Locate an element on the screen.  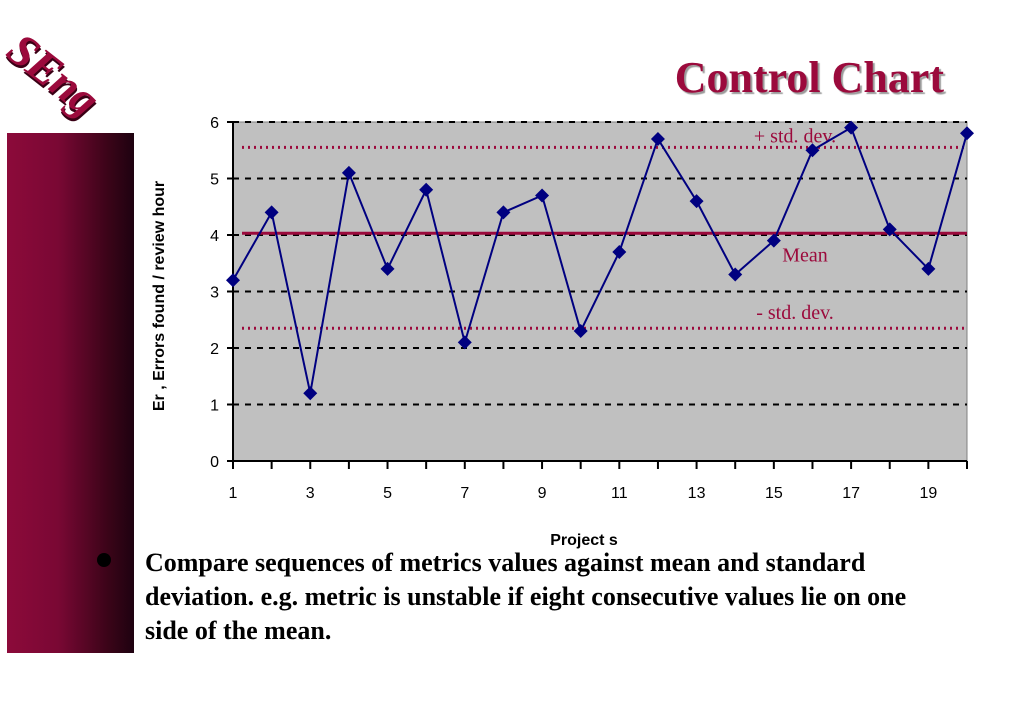
x-tick-label: 19 is located at coordinates (928, 493).